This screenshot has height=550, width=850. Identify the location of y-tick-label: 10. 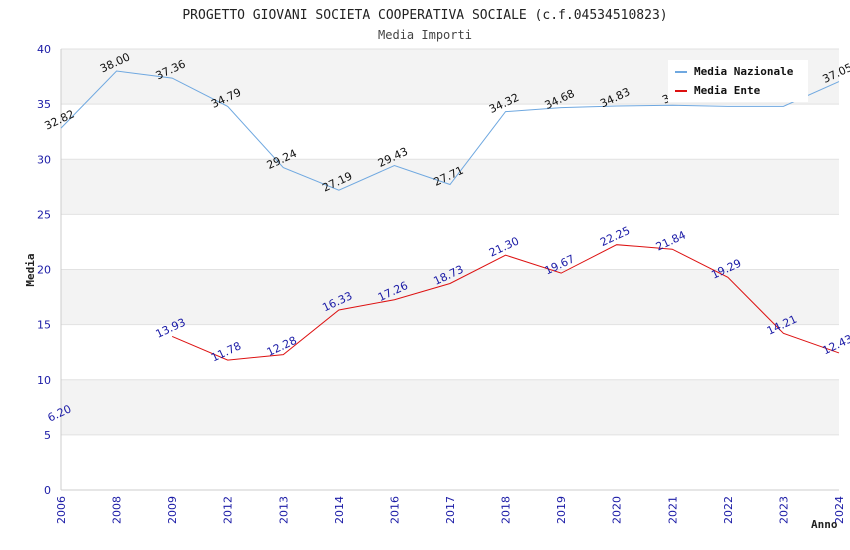
(44, 380).